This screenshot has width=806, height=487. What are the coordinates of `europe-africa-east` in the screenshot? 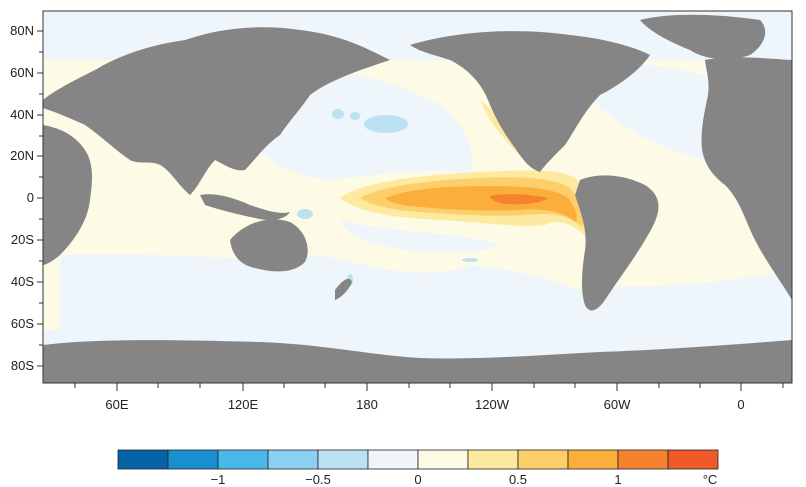 It's located at (746, 178).